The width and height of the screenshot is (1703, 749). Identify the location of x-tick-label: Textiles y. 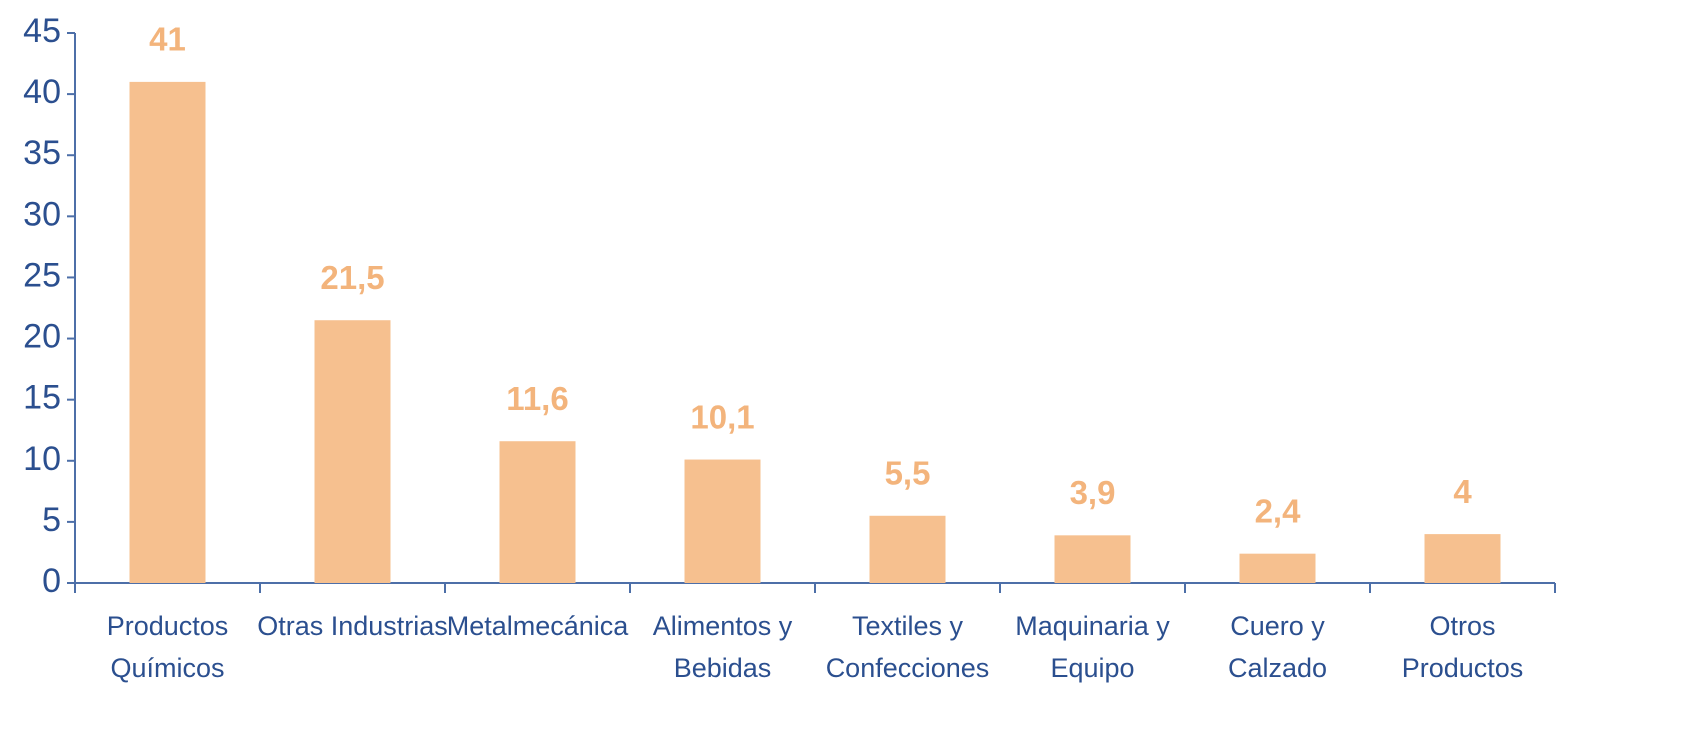
(908, 626).